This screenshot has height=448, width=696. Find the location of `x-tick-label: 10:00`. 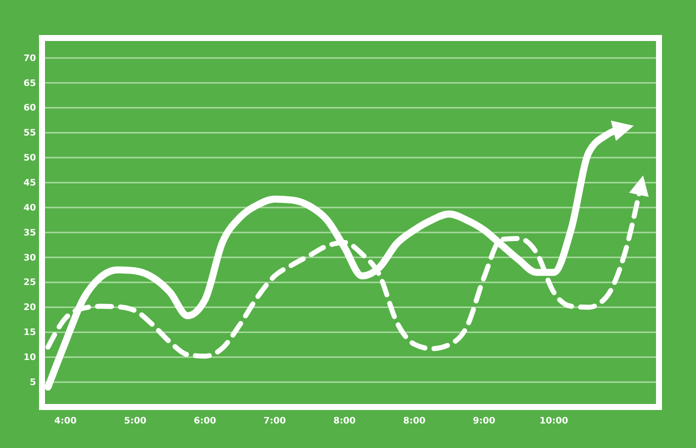

x-tick-label: 10:00 is located at coordinates (553, 421).